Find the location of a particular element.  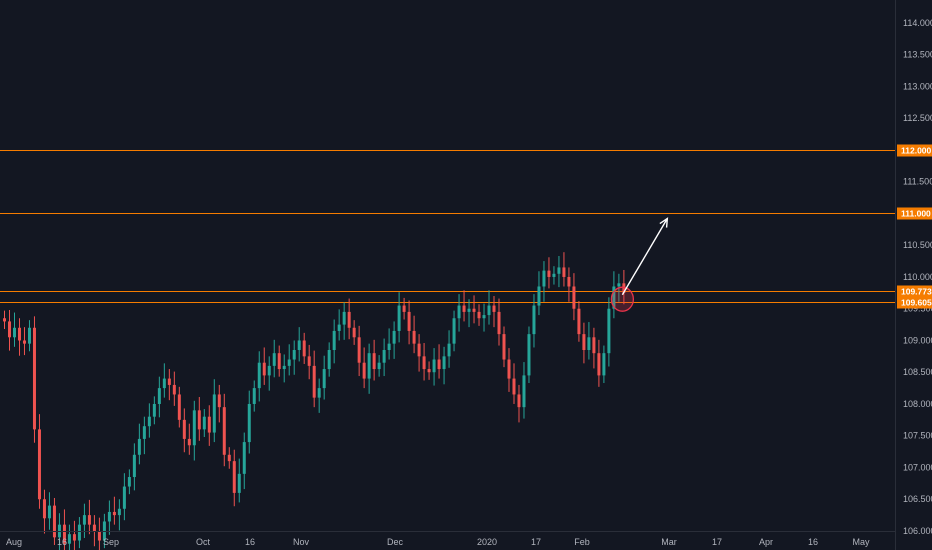

price-tick-label: 113.000 is located at coordinates (917, 86).